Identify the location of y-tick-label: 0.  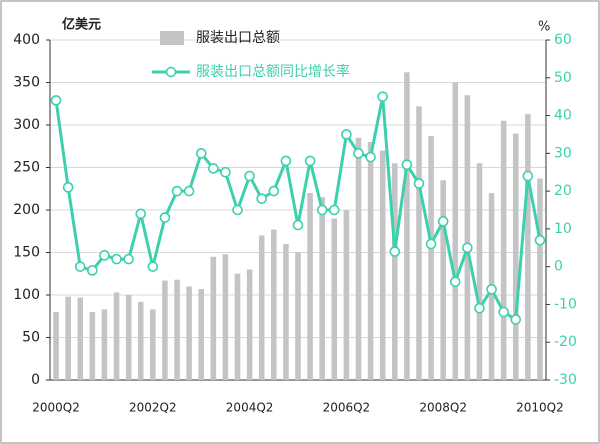
(35, 380).